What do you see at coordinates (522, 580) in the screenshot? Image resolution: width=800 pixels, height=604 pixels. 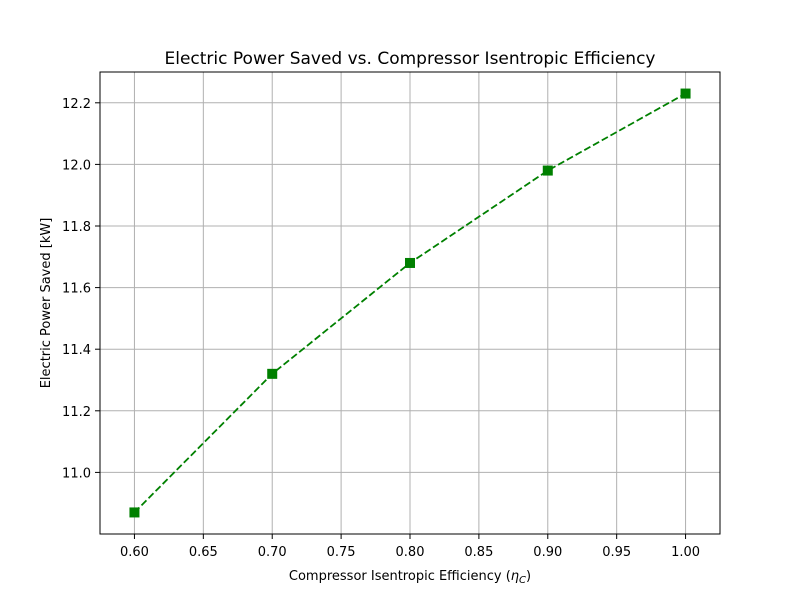 I see `x-axis-label-subscript: C` at bounding box center [522, 580].